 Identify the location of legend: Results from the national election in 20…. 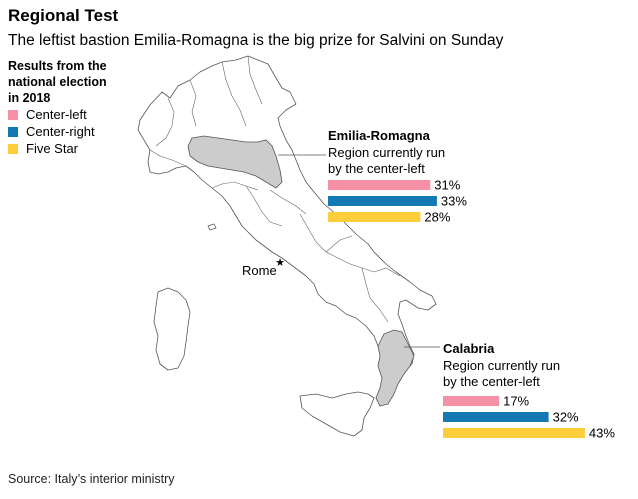
(78, 107).